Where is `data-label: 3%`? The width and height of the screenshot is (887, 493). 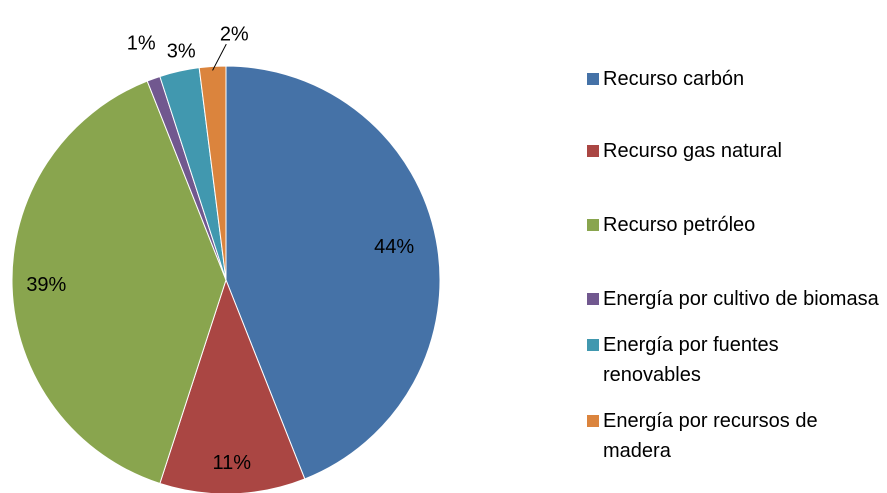
data-label: 3% is located at coordinates (181, 51).